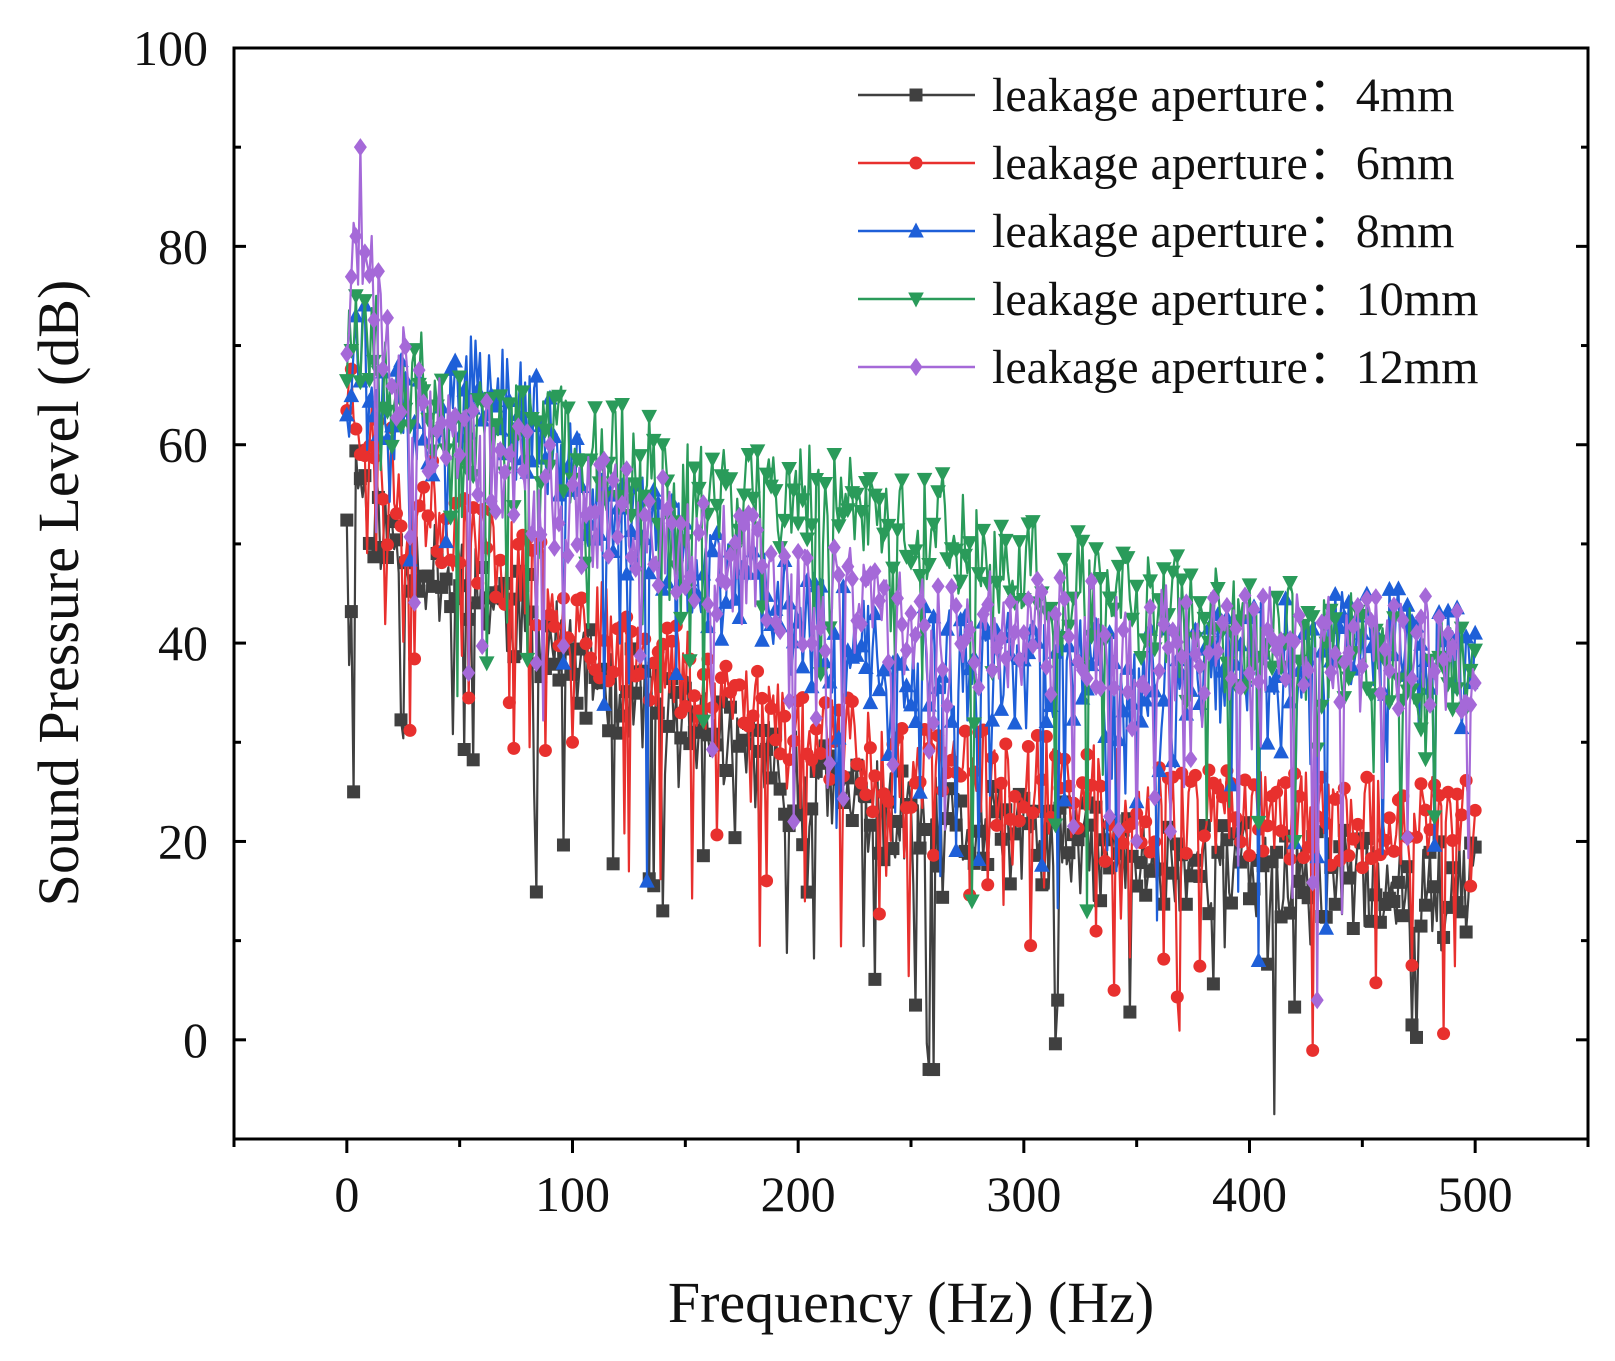 The image size is (1615, 1361). I want to click on legend-item: leakage aperture：6mm, so click(1156, 163).